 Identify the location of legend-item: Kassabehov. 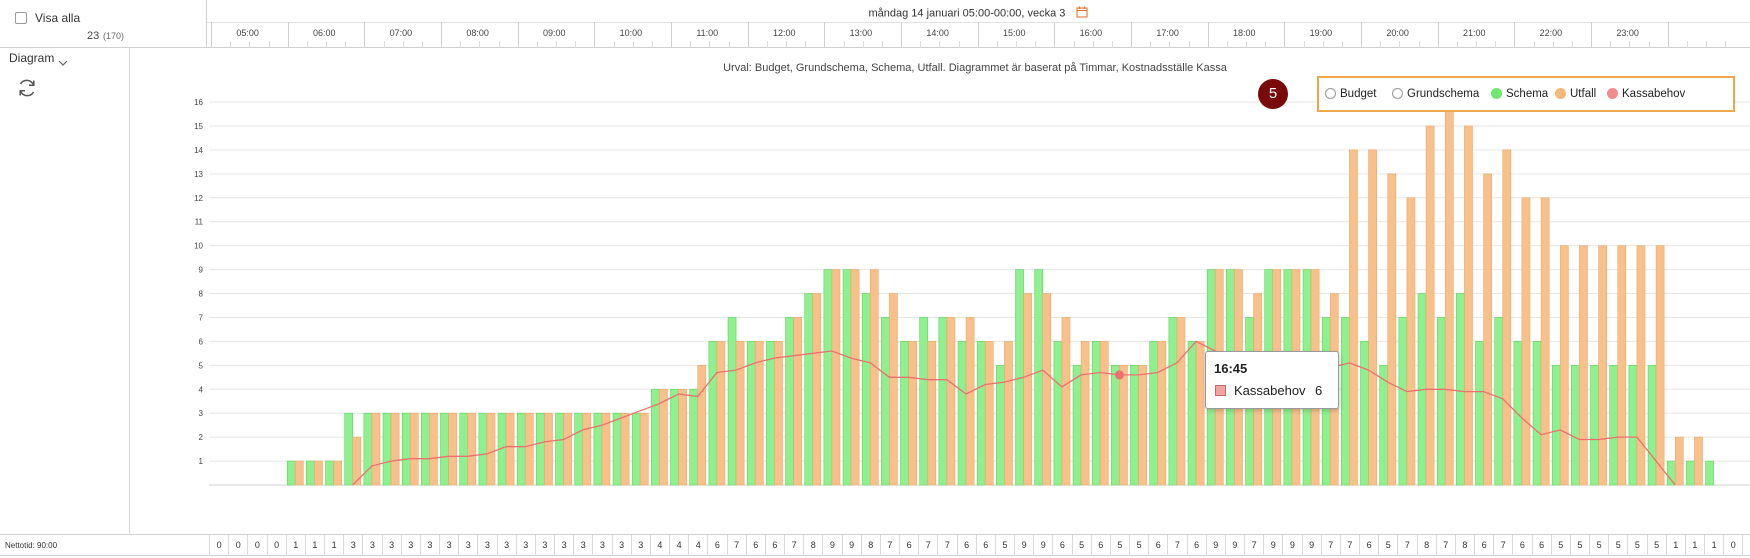
(1646, 94).